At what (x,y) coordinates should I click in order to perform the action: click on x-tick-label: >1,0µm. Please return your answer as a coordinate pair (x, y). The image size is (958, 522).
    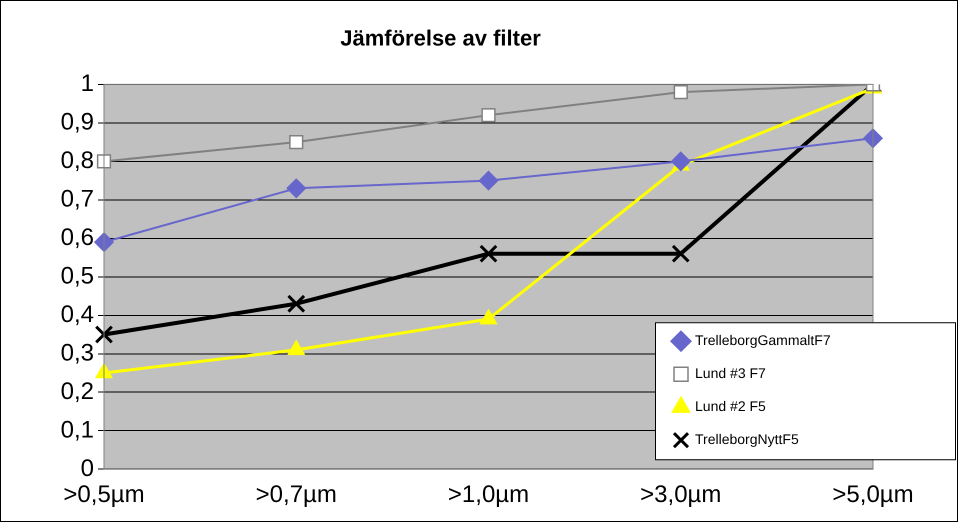
    Looking at the image, I should click on (489, 494).